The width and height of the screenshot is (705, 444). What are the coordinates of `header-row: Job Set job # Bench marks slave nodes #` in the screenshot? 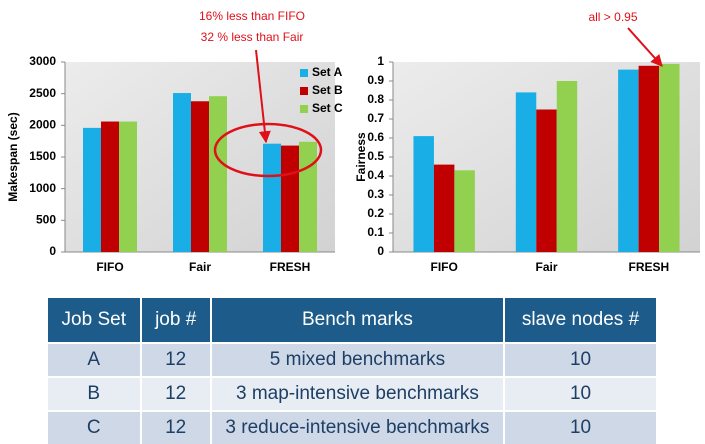 It's located at (353, 320).